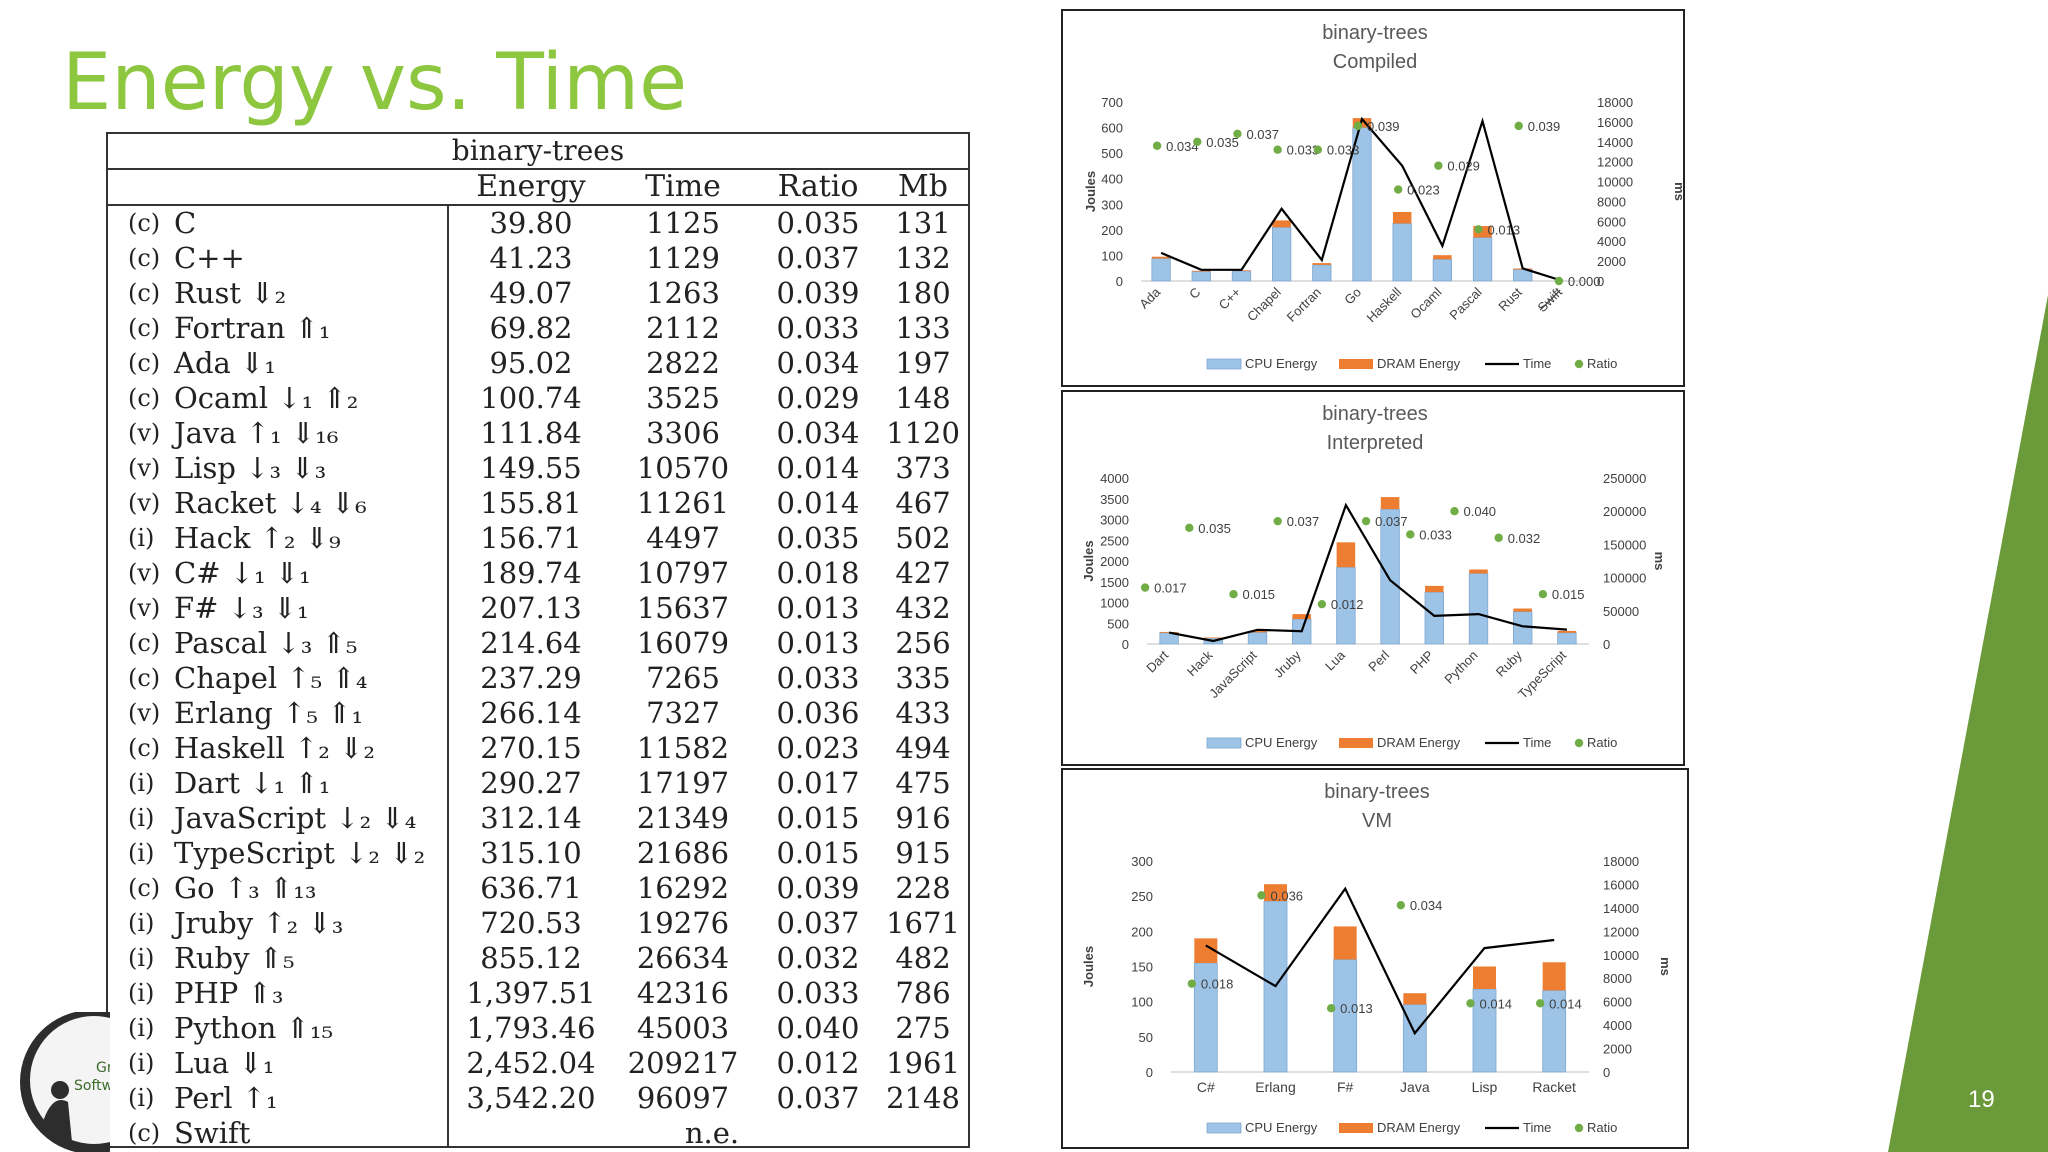 The width and height of the screenshot is (2048, 1152). What do you see at coordinates (1435, 534) in the screenshot?
I see `ratio-data-label: 0.033` at bounding box center [1435, 534].